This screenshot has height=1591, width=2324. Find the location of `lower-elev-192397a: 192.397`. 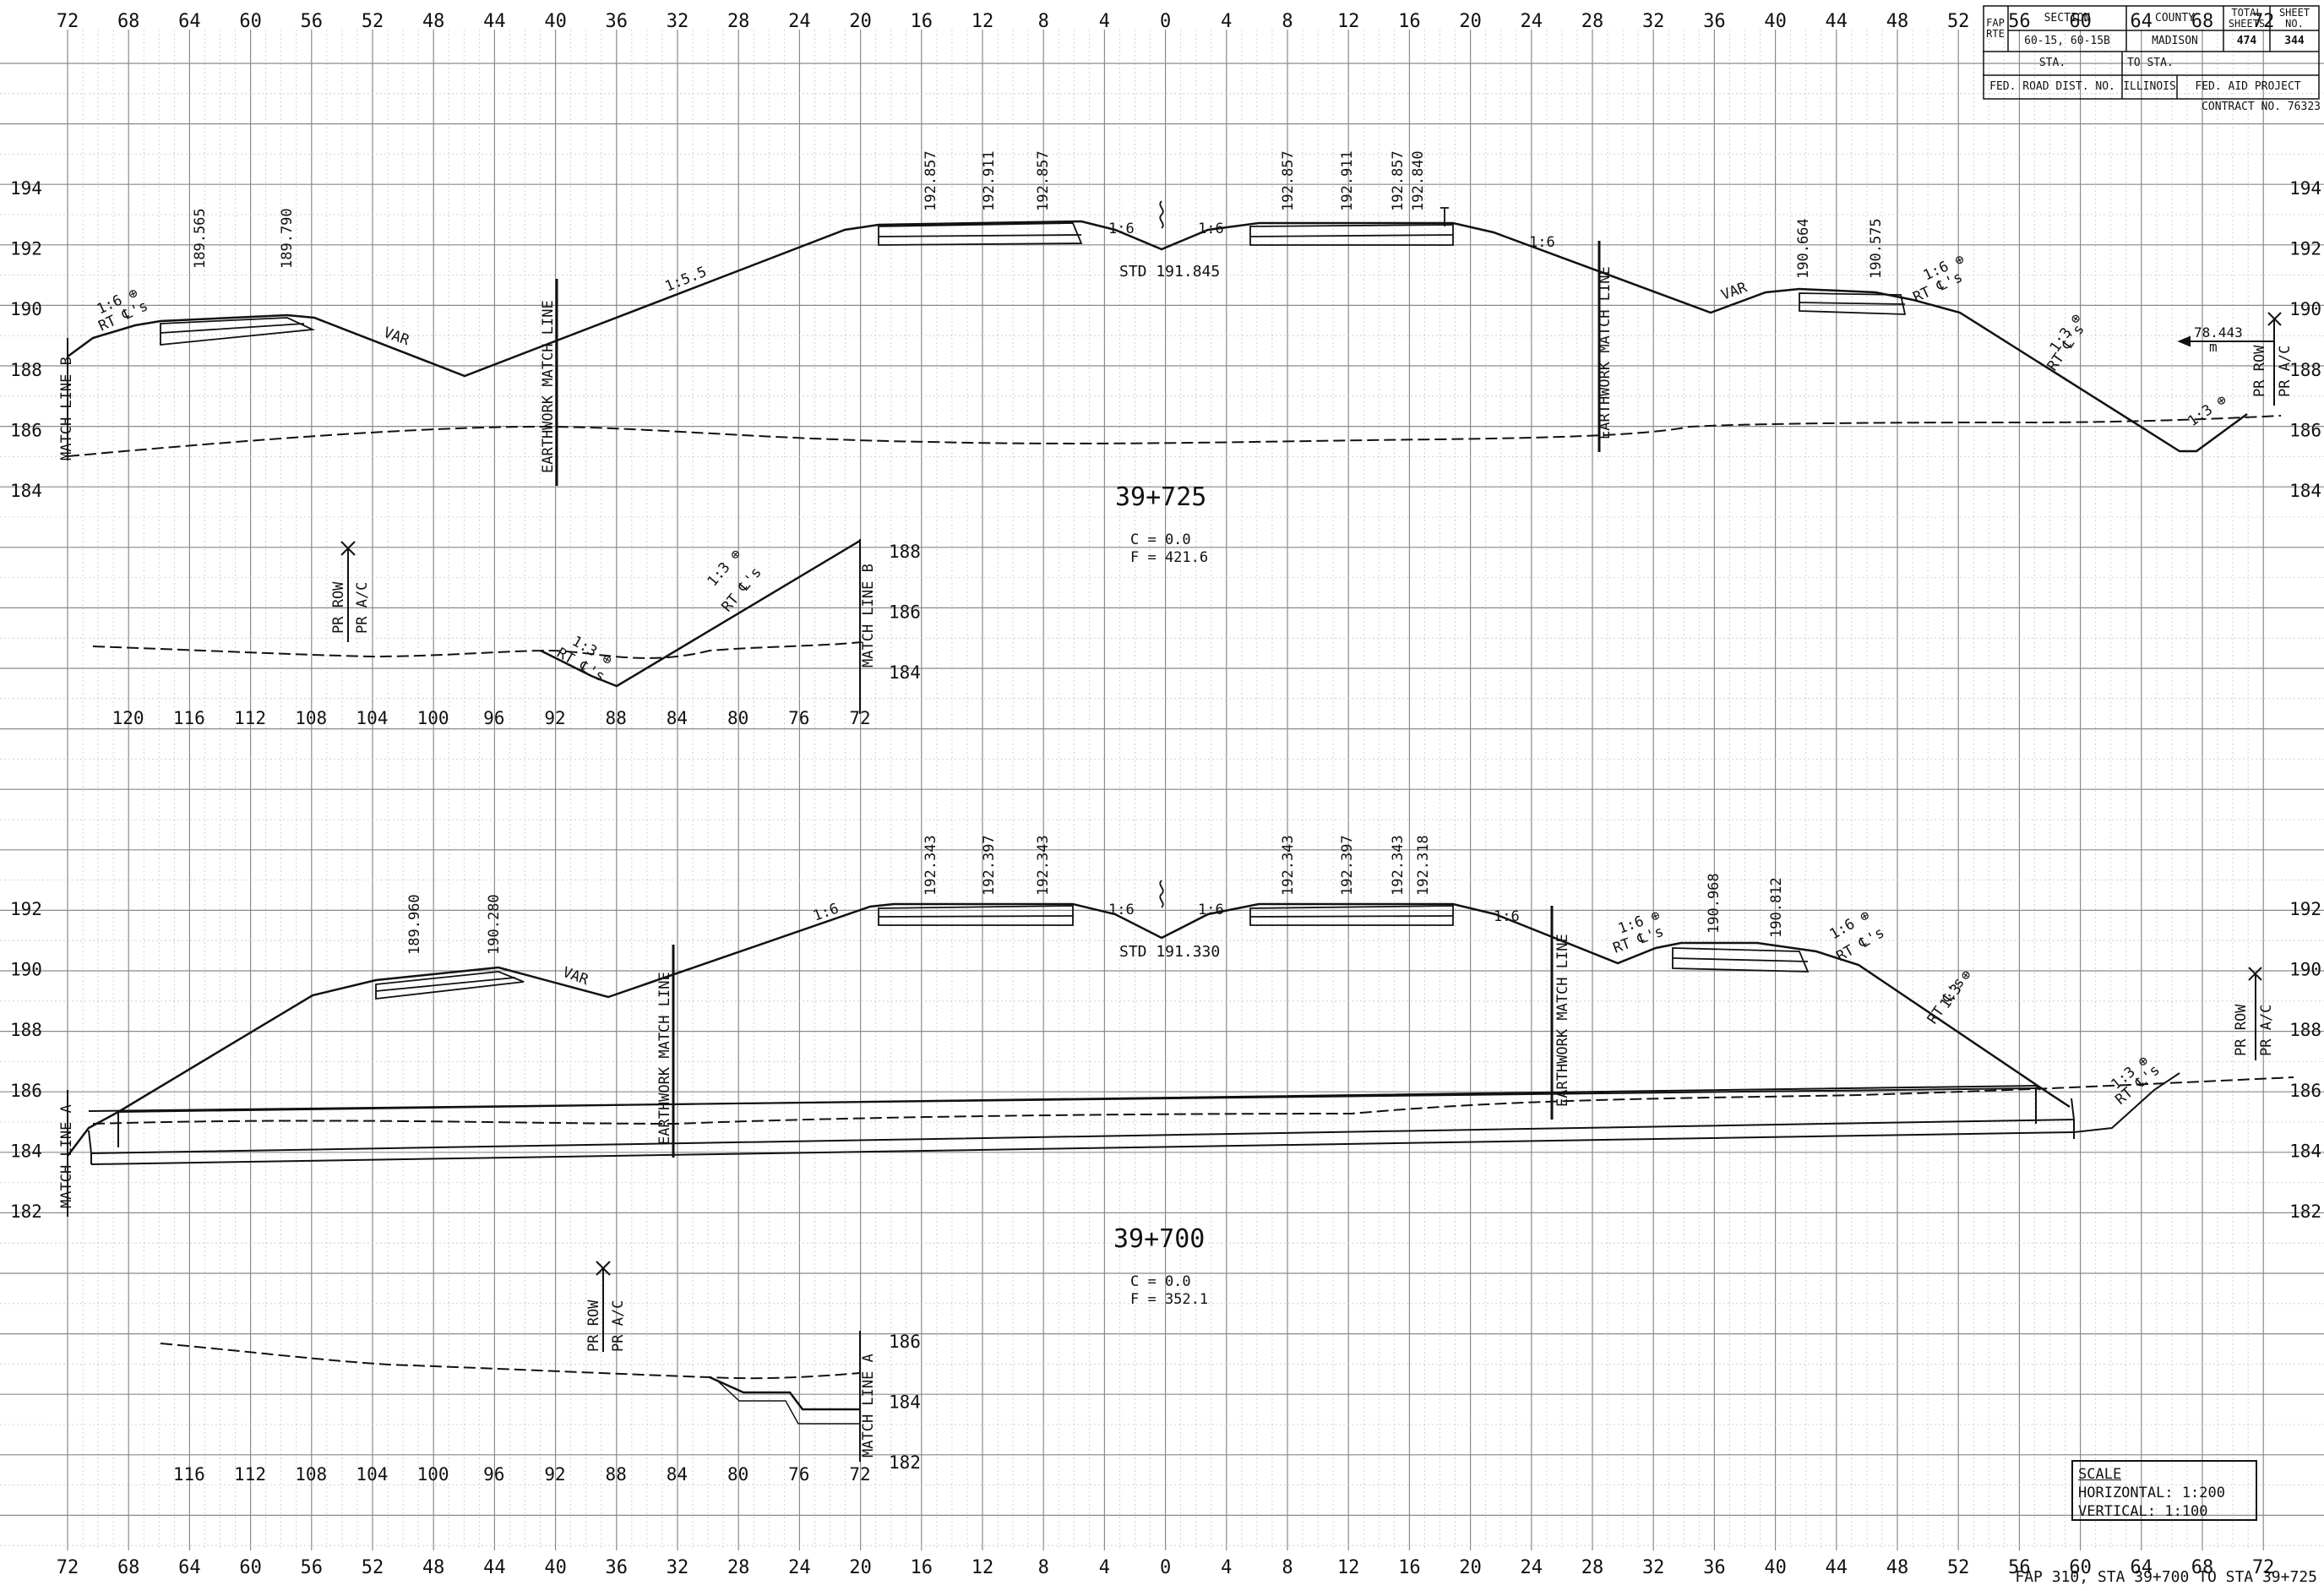

lower-elev-192397a: 192.397 is located at coordinates (990, 866).